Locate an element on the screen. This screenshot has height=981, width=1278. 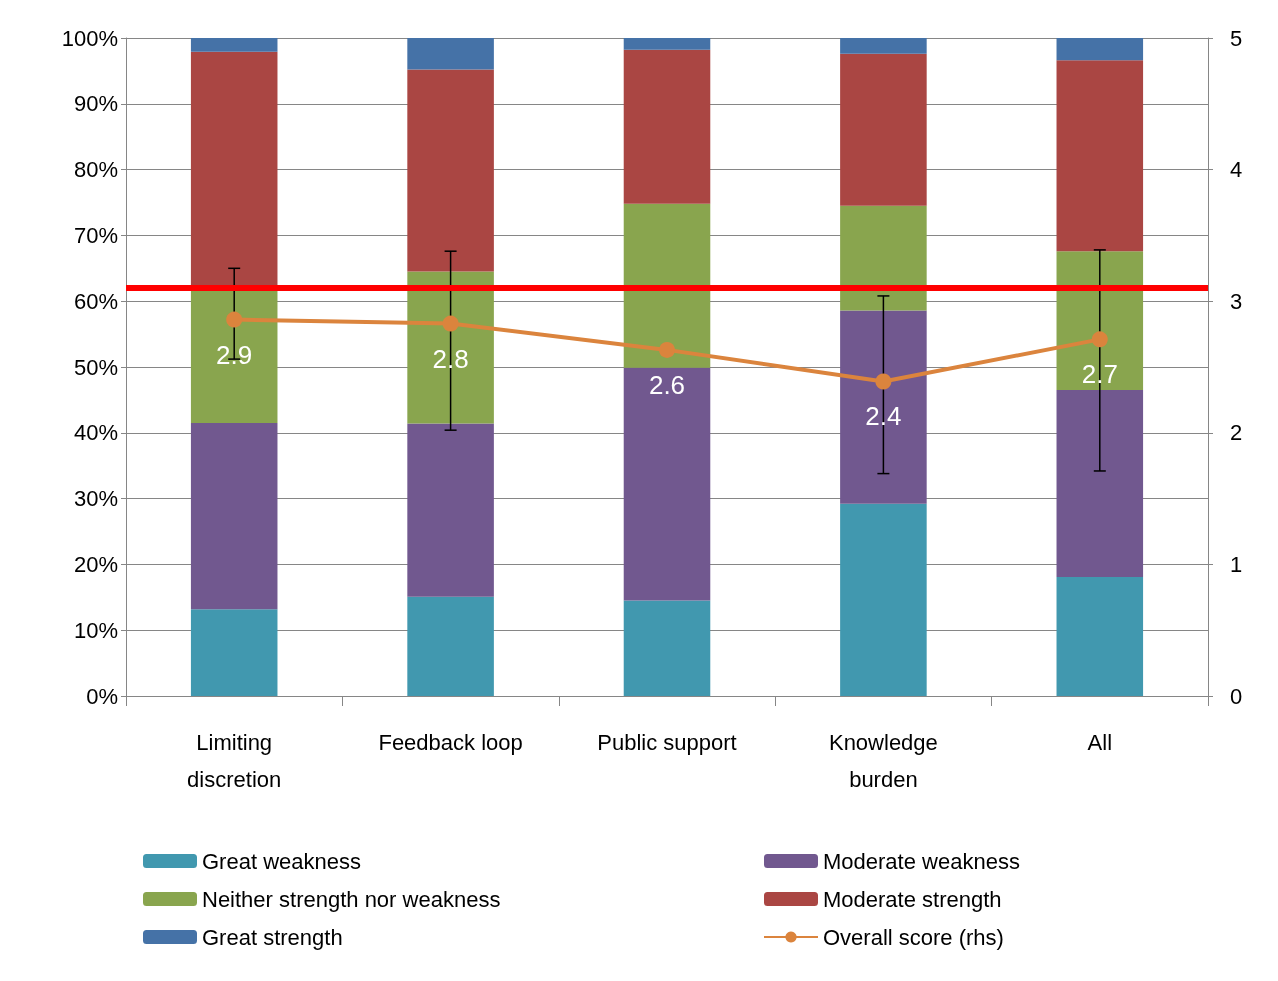
y2-tick-label: 3 is located at coordinates (1236, 301).